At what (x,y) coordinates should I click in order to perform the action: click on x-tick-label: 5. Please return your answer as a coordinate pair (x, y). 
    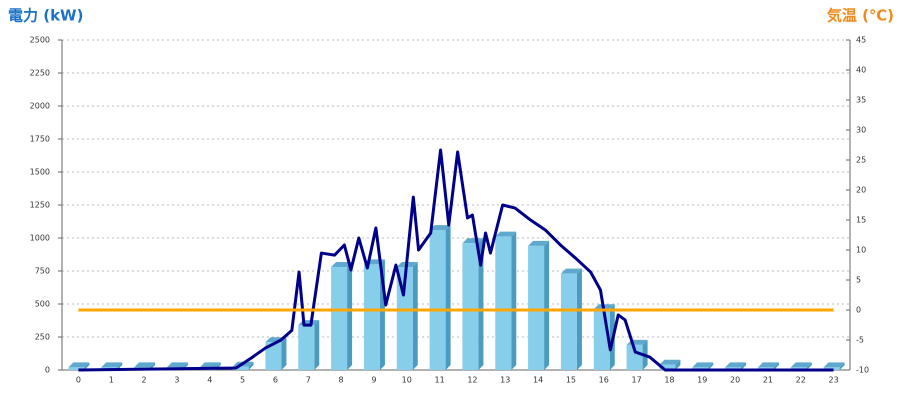
    Looking at the image, I should click on (242, 380).